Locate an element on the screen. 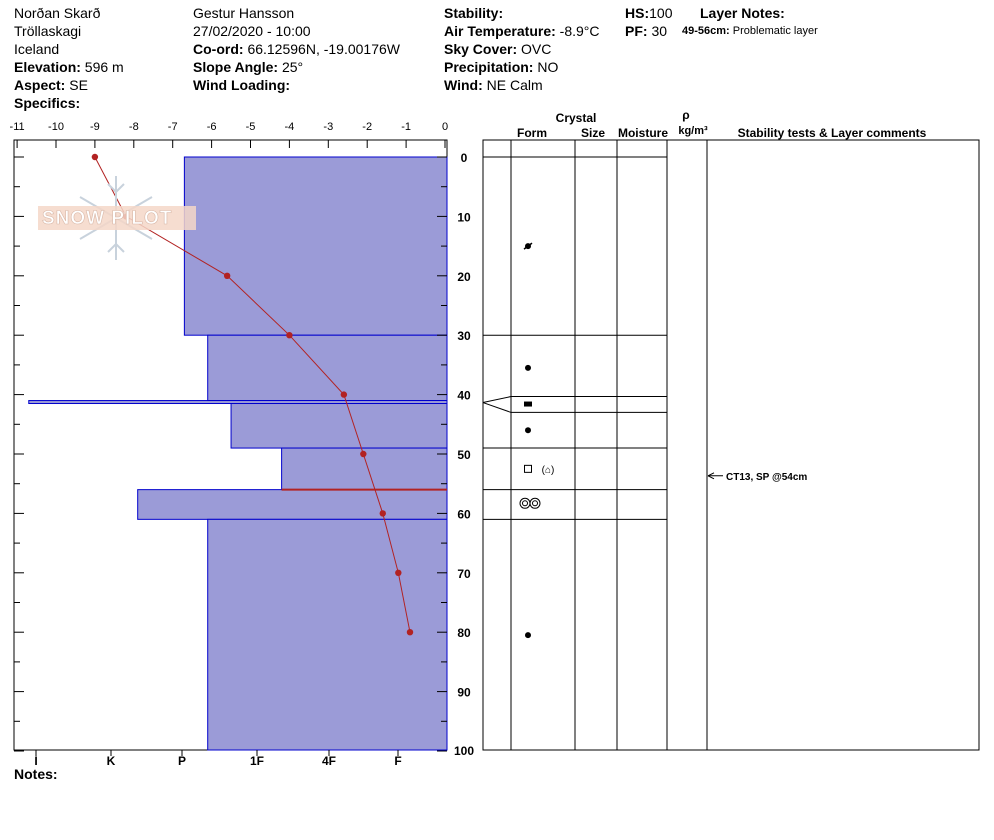  header-density-unit: kg/m³ is located at coordinates (693, 131).